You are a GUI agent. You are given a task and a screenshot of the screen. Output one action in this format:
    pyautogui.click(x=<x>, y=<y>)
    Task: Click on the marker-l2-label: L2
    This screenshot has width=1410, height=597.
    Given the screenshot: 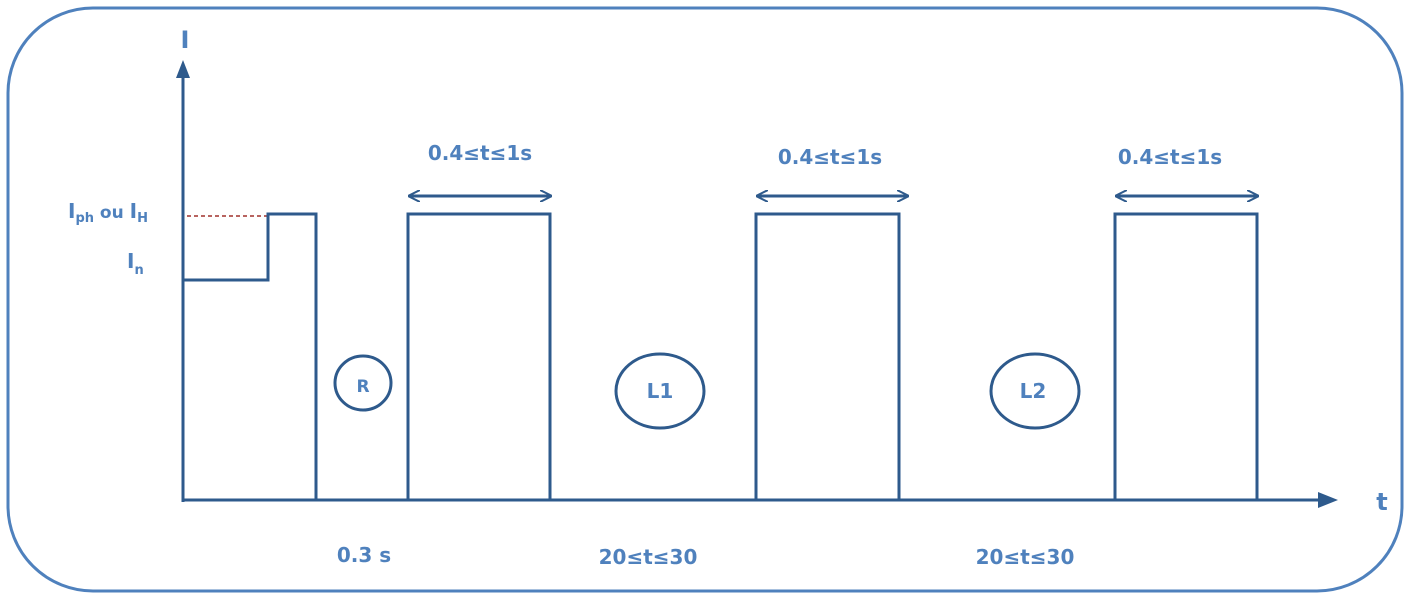 What is the action you would take?
    pyautogui.click(x=1033, y=391)
    